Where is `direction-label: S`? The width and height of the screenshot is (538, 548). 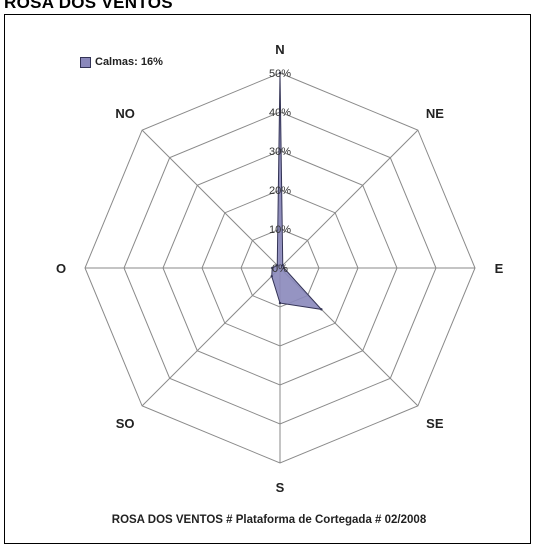
direction-label: S is located at coordinates (280, 487).